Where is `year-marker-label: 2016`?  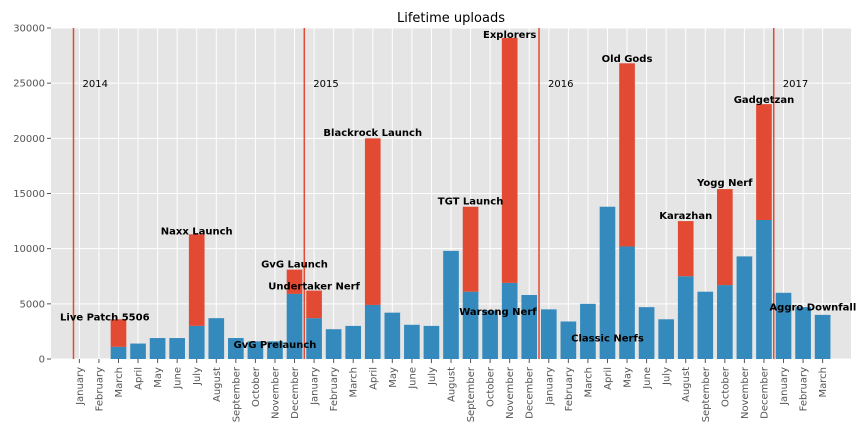
year-marker-label: 2016 is located at coordinates (560, 84).